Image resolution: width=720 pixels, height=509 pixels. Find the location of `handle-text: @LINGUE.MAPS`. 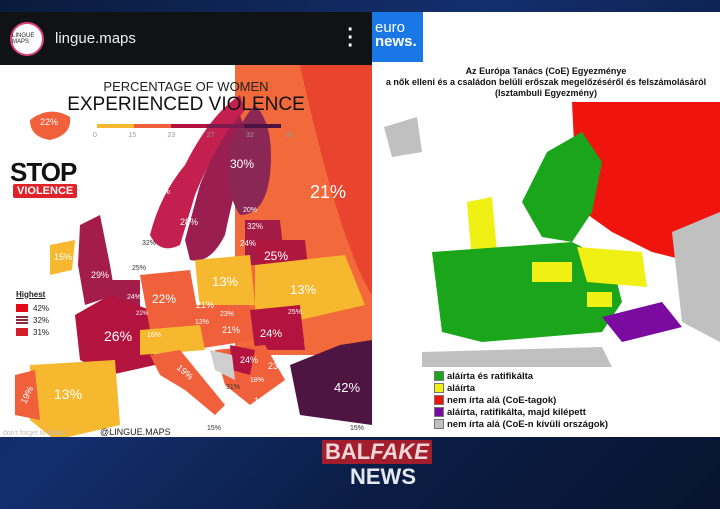

handle-text: @LINGUE.MAPS is located at coordinates (135, 432).